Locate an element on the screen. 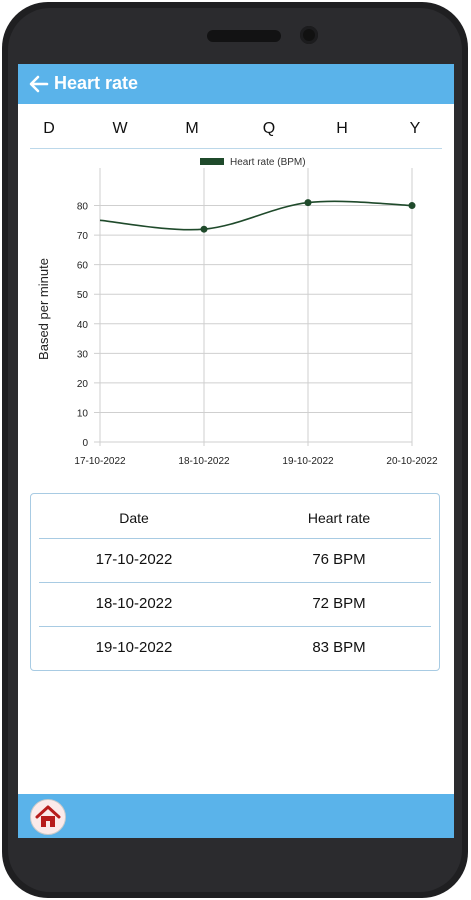  cell-heart-rate: 83 BPM is located at coordinates (339, 647).